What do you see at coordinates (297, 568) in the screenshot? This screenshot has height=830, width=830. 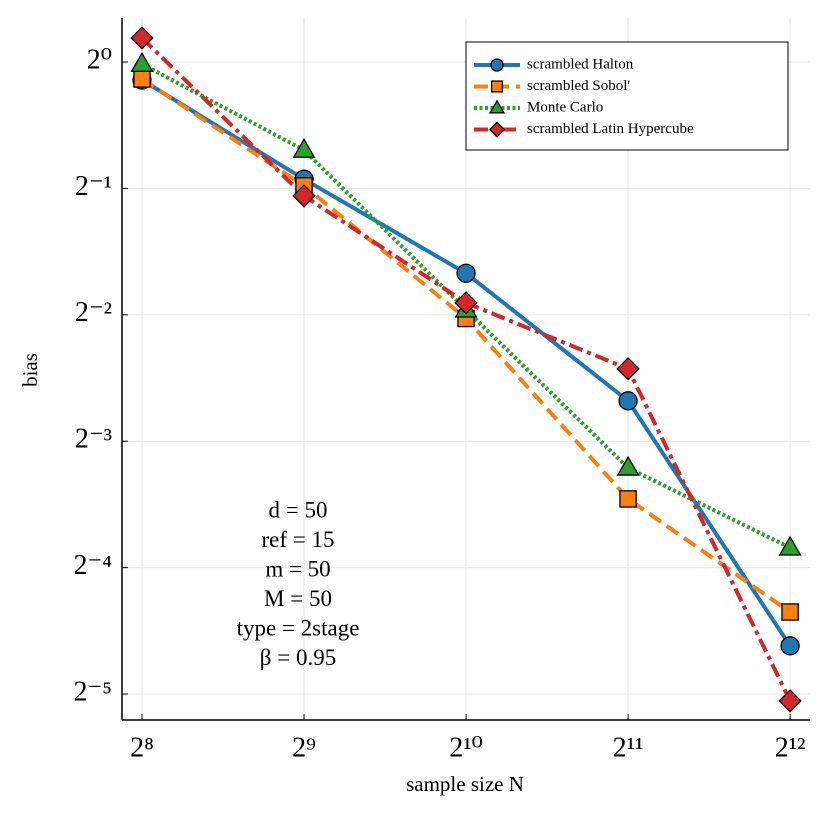 I see `annotation: m = 50` at bounding box center [297, 568].